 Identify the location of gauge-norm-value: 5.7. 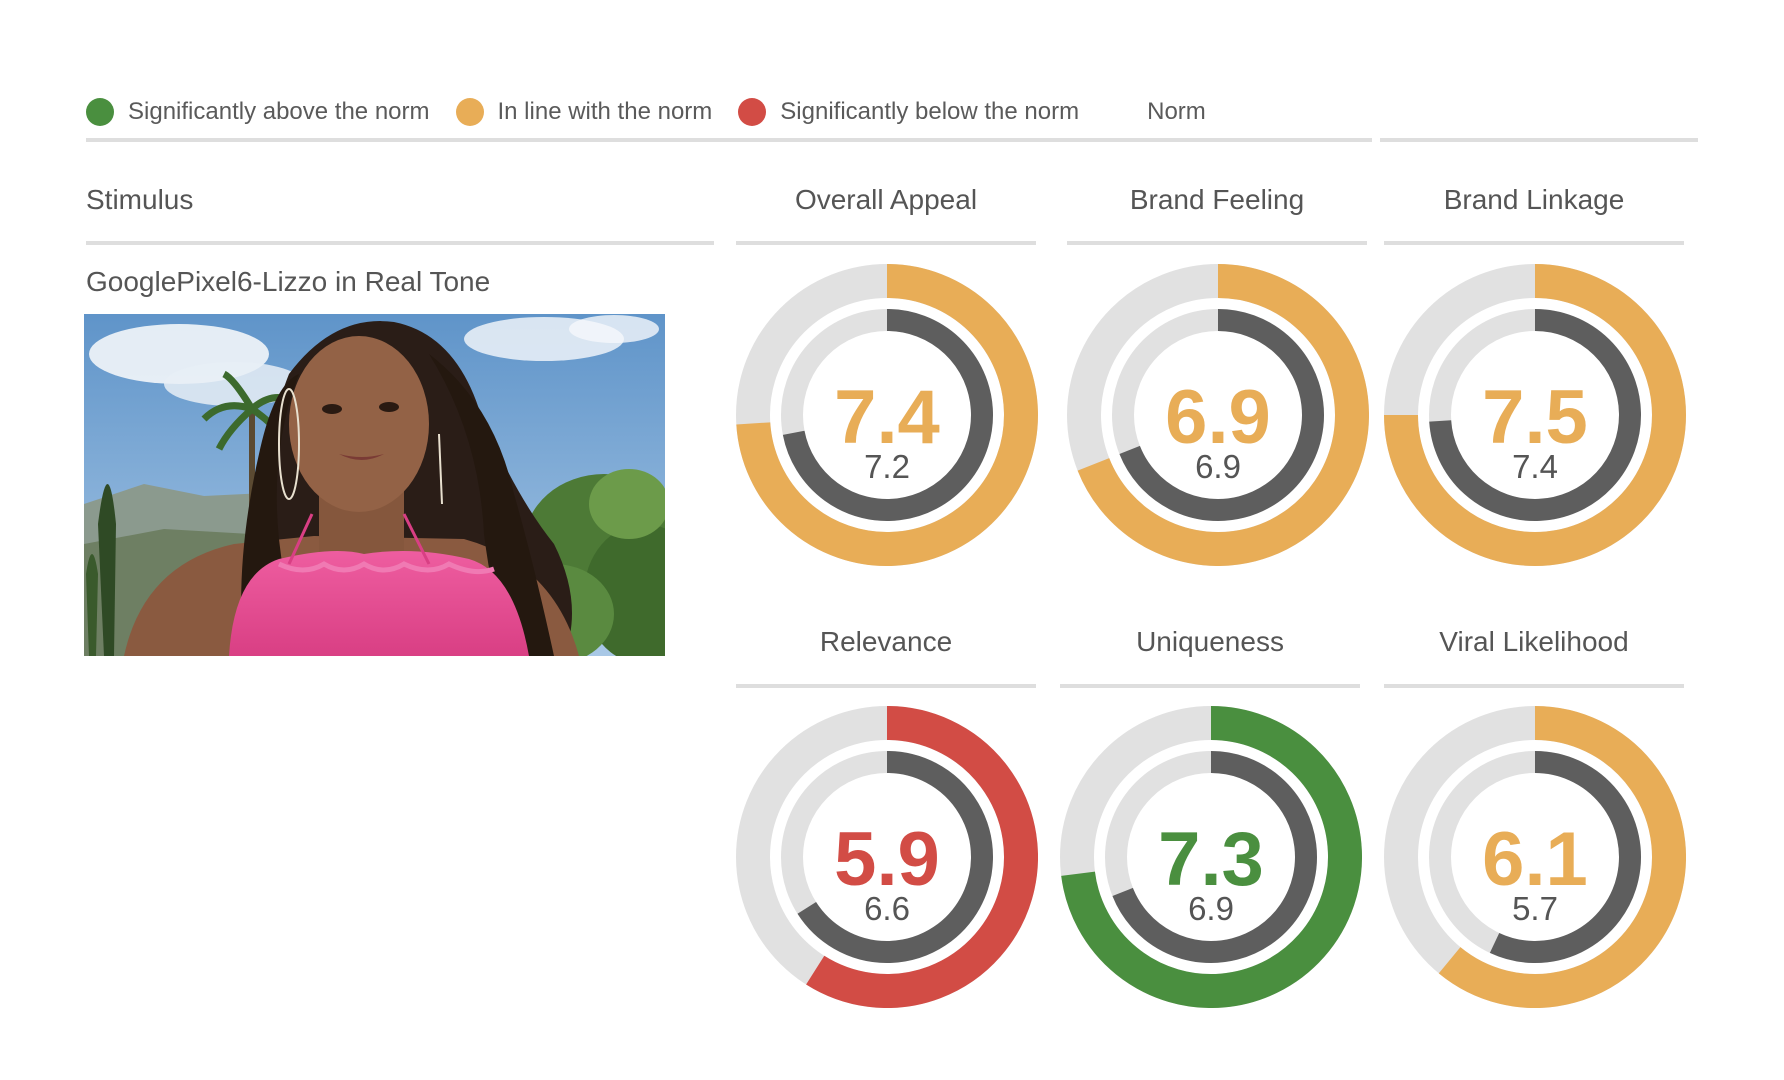
(1535, 908).